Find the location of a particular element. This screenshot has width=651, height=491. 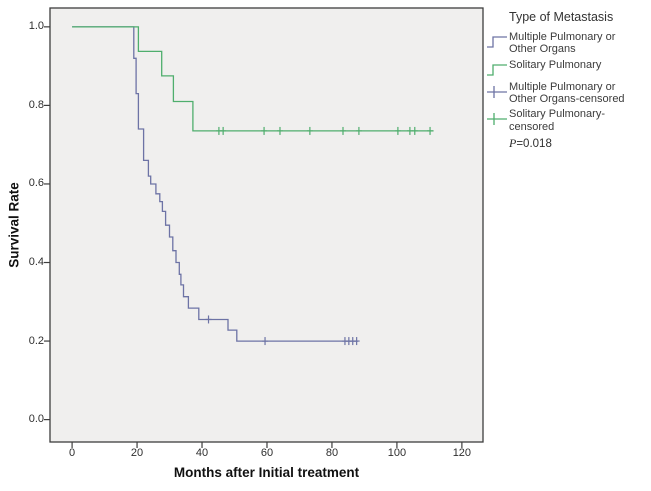

legend-item-label: Solitary Pulmonary-censored is located at coordinates (557, 120).